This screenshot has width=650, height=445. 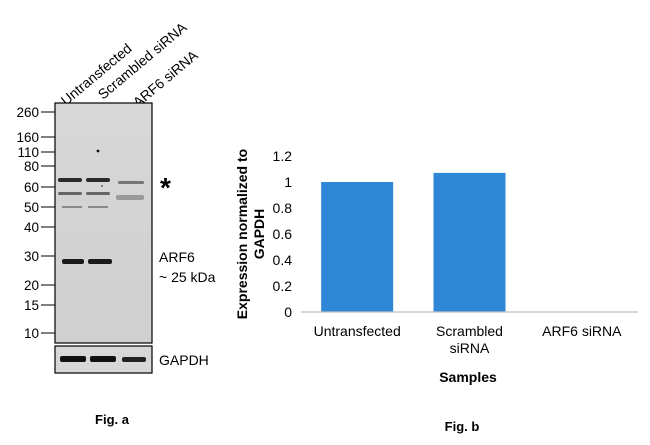 What do you see at coordinates (28, 152) in the screenshot?
I see `marker-label: 110` at bounding box center [28, 152].